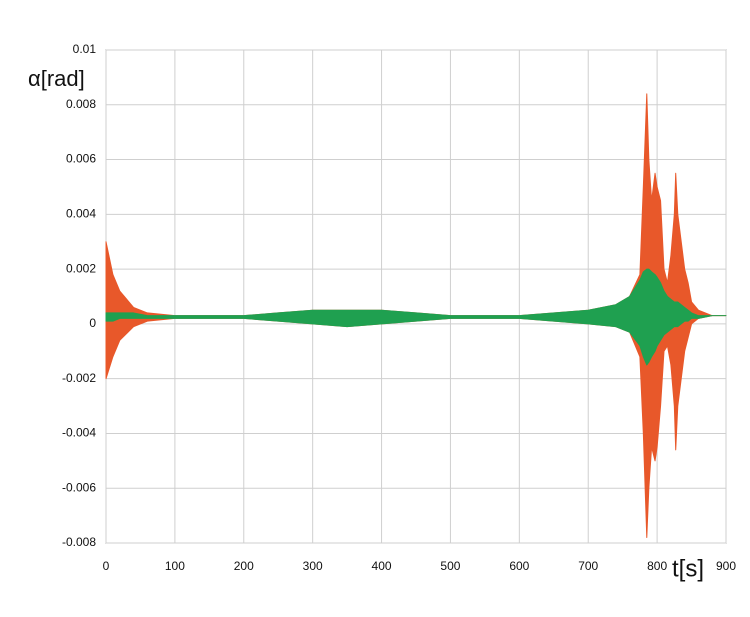 The image size is (750, 617). I want to click on x-tick-label: 500, so click(450, 566).